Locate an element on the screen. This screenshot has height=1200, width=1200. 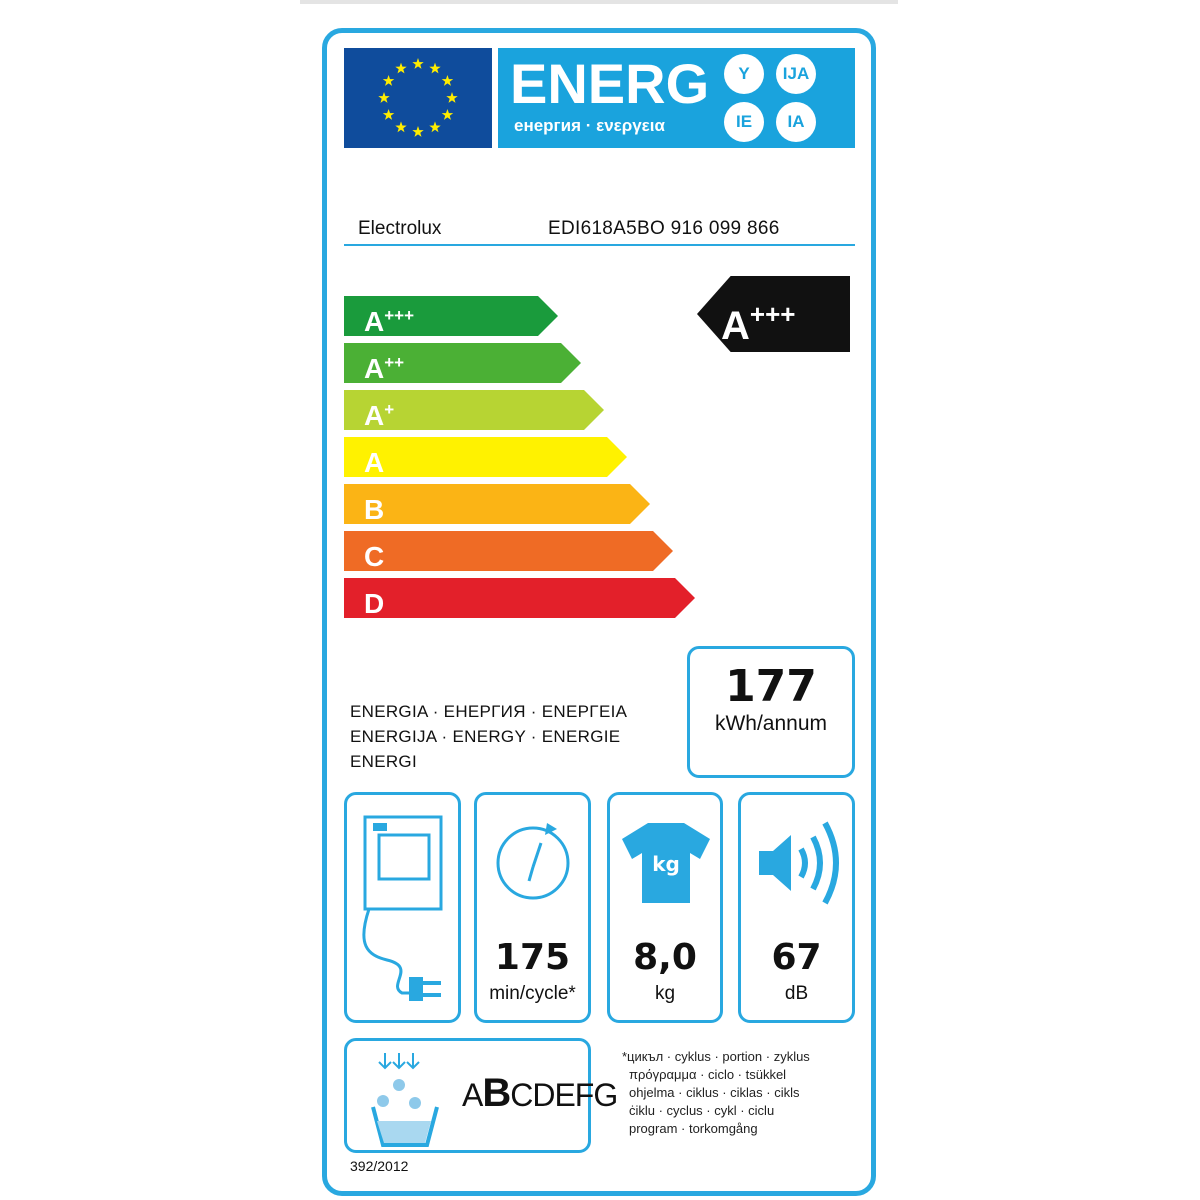
energy-class-bar: C is located at coordinates (508, 551).